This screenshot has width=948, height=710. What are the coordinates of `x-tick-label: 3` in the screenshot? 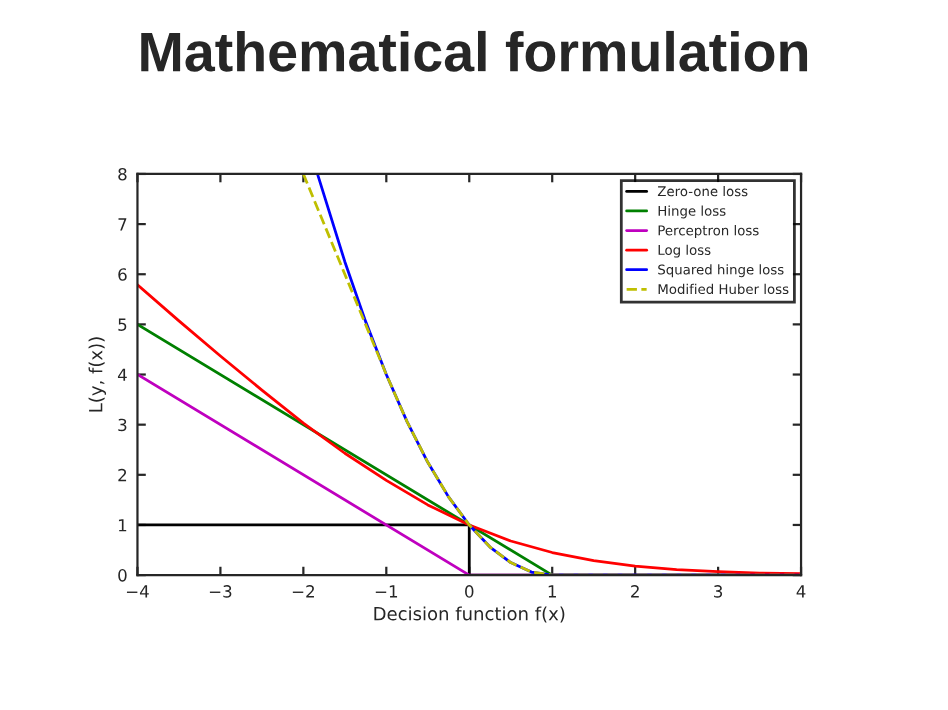 It's located at (718, 591).